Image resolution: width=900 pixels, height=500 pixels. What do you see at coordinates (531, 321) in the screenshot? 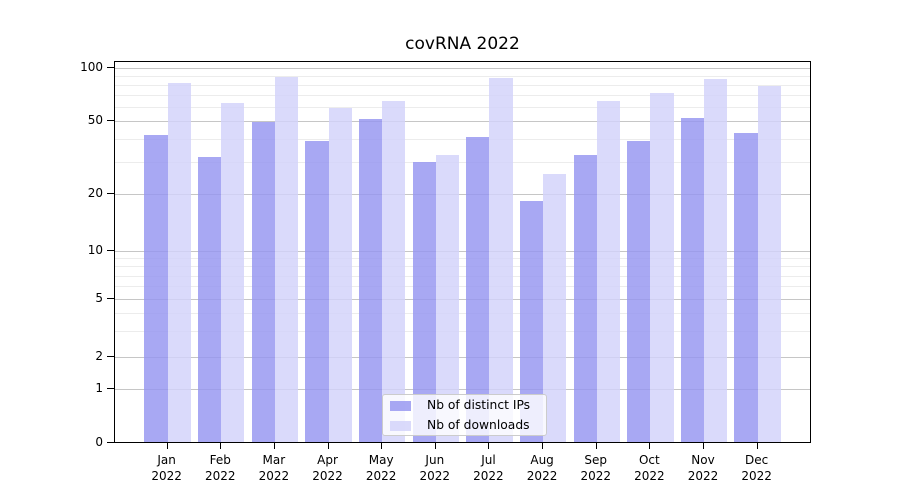
I see `bar-ips-aug` at bounding box center [531, 321].